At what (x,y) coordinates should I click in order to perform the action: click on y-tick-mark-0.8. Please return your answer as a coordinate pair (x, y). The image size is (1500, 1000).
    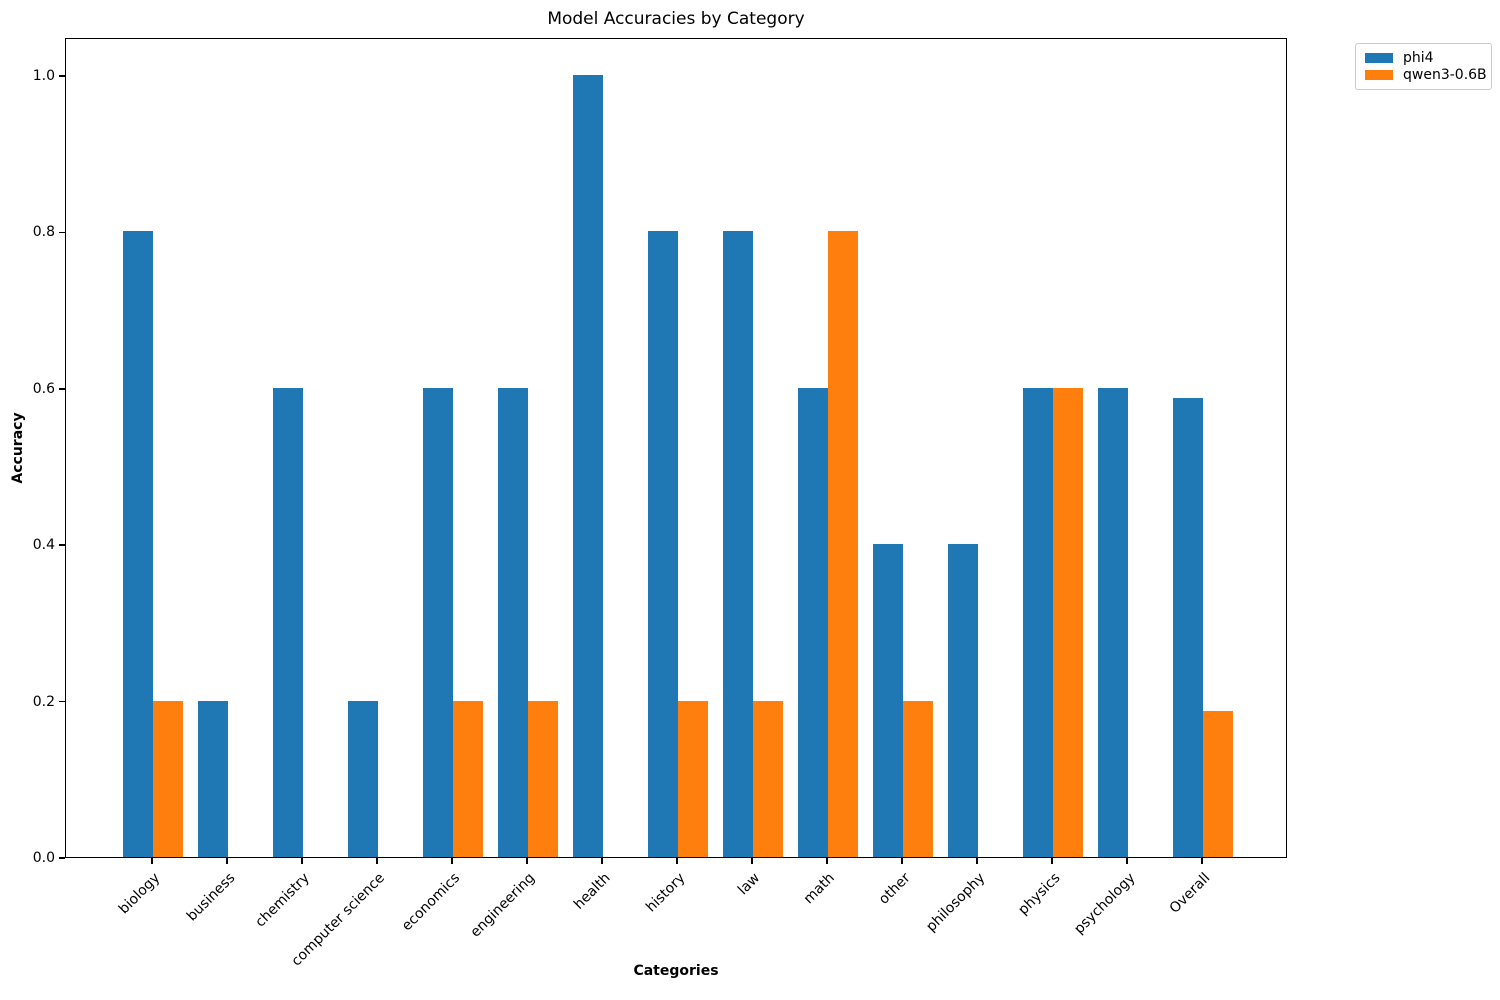
    Looking at the image, I should click on (62, 232).